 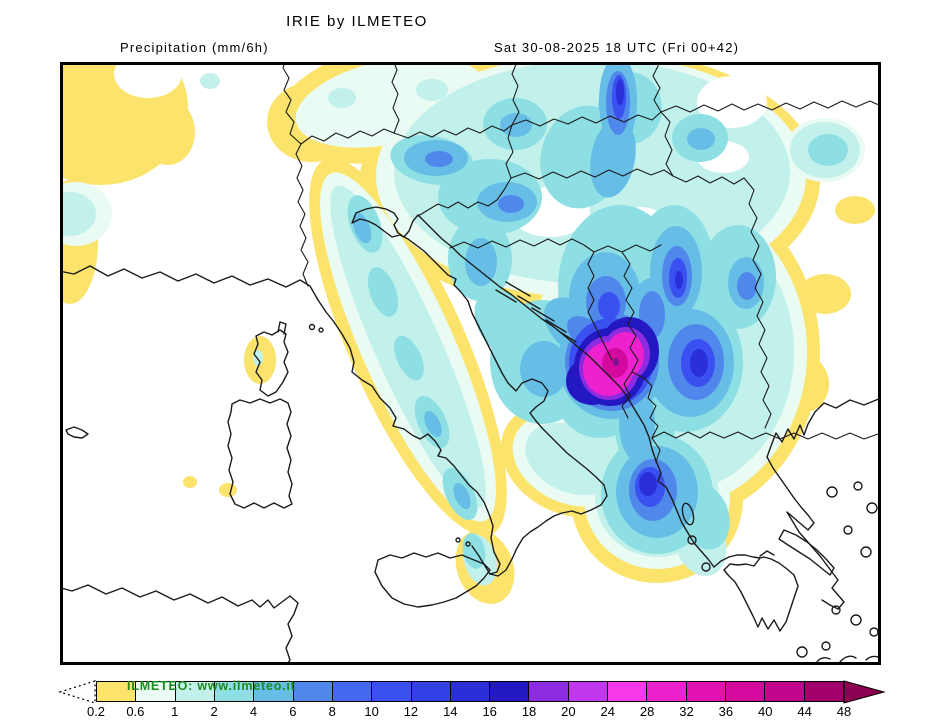 I want to click on colorbar-overflow-arrow-icon, so click(x=864, y=692).